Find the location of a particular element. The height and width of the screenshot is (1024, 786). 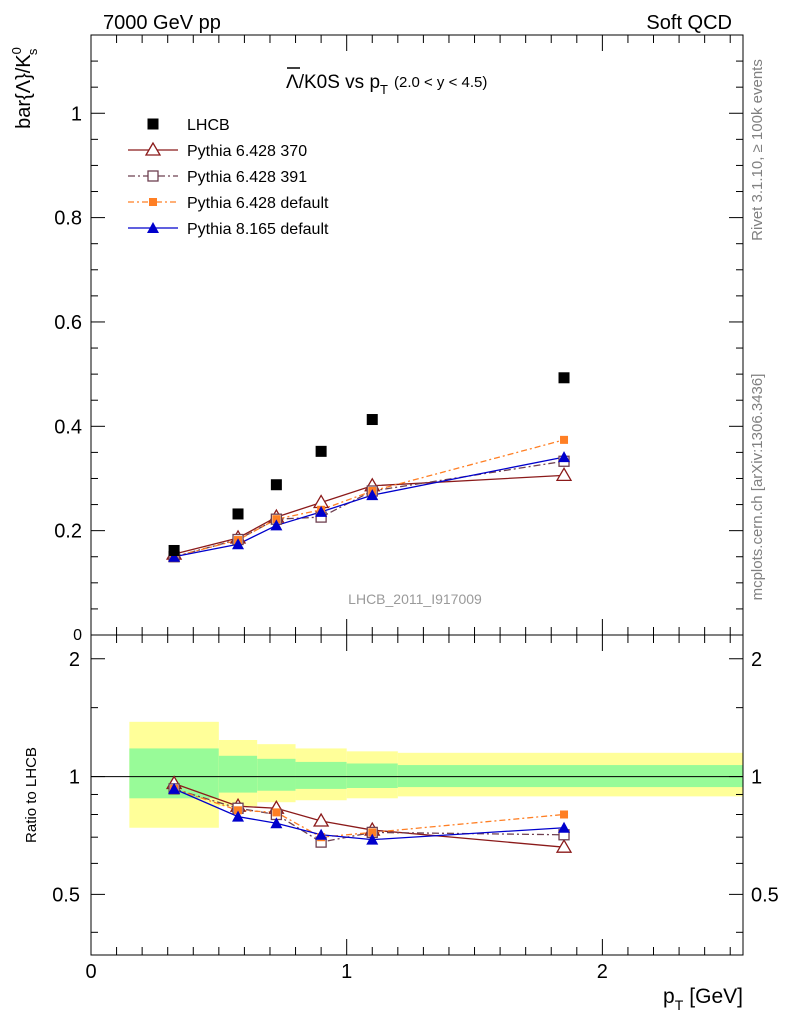

x-tick-label: 2 is located at coordinates (602, 972).